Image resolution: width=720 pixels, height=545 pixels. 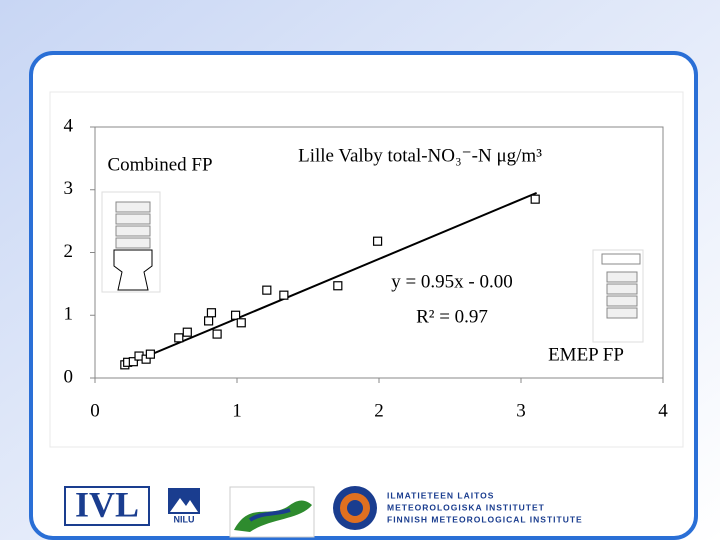 What do you see at coordinates (440, 495) in the screenshot?
I see `logo-text: ILMATIETEEN LAITOS` at bounding box center [440, 495].